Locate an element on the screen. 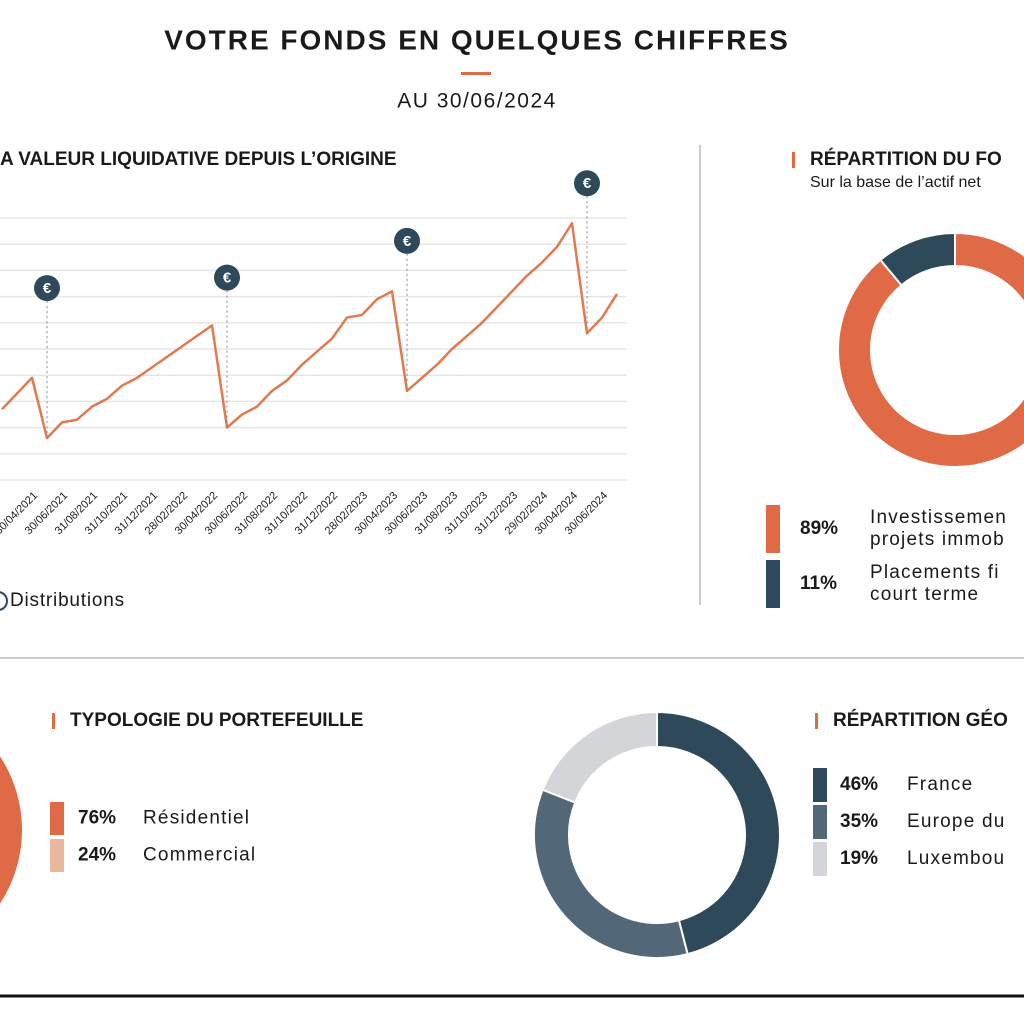 The height and width of the screenshot is (1024, 1024). legend-label: Commercial is located at coordinates (199, 855).